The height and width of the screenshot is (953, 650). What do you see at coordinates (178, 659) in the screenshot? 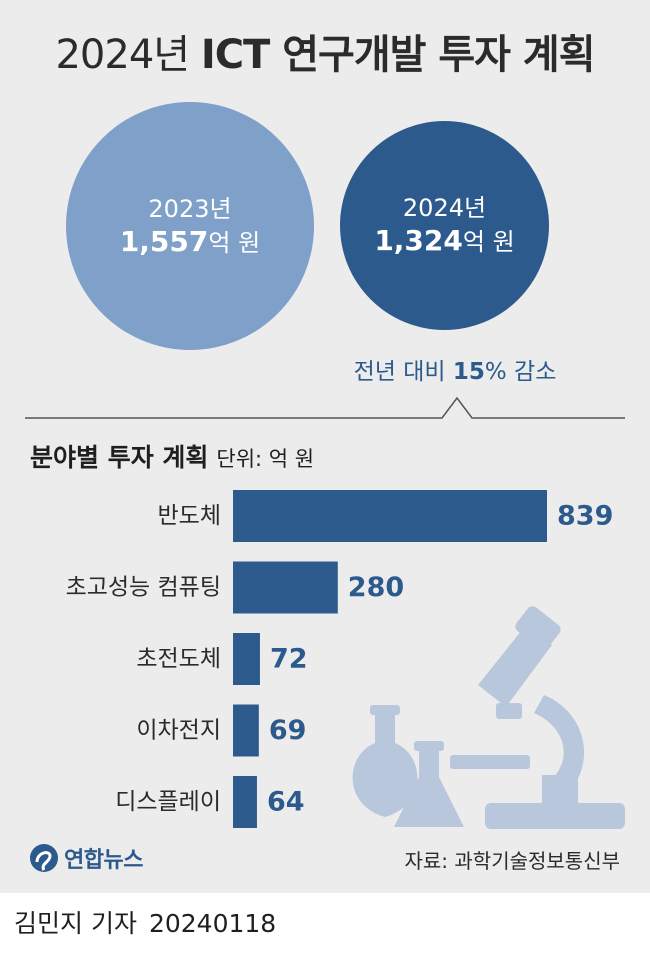
I see `category-label-2: 초전도체` at bounding box center [178, 659].